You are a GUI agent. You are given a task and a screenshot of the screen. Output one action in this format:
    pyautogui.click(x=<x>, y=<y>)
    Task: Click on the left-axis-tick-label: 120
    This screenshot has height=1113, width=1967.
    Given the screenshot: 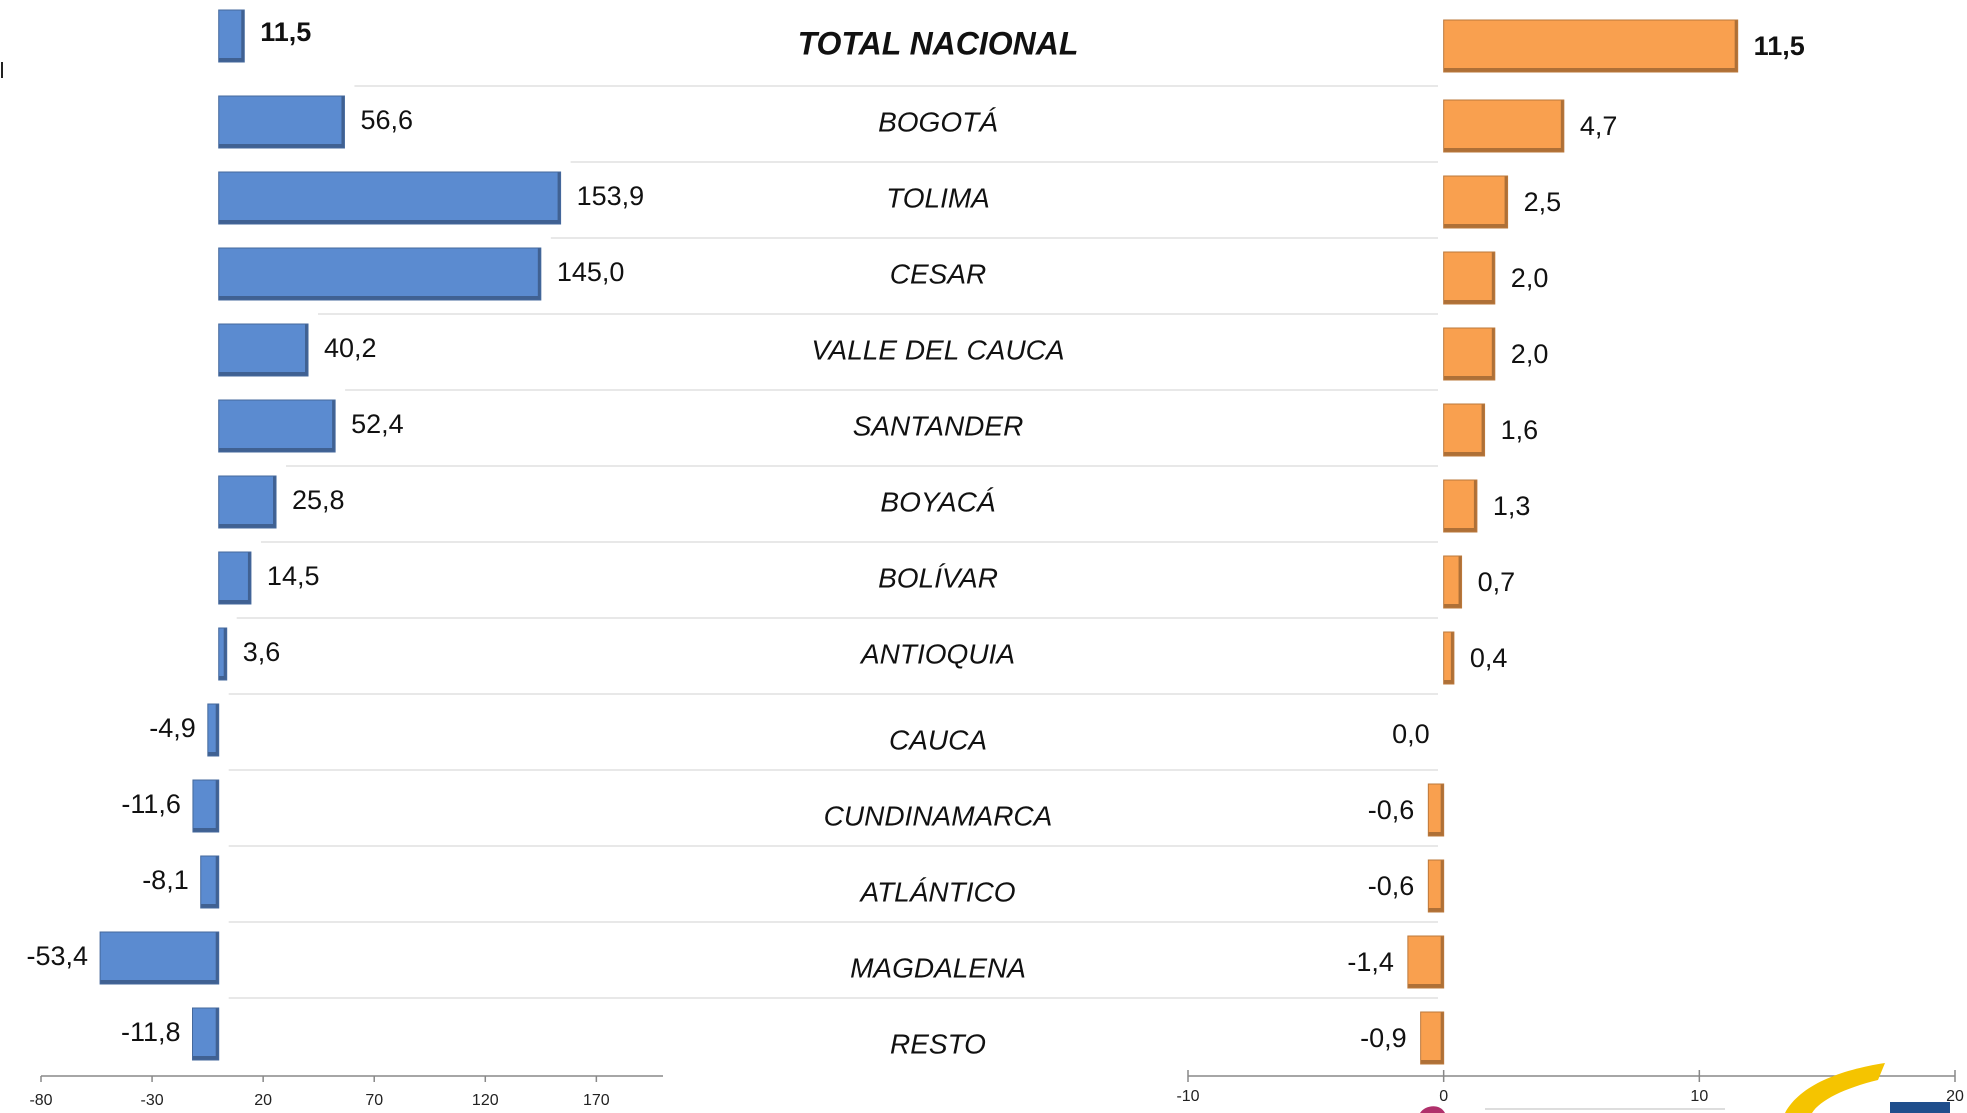 What is the action you would take?
    pyautogui.click(x=485, y=1100)
    